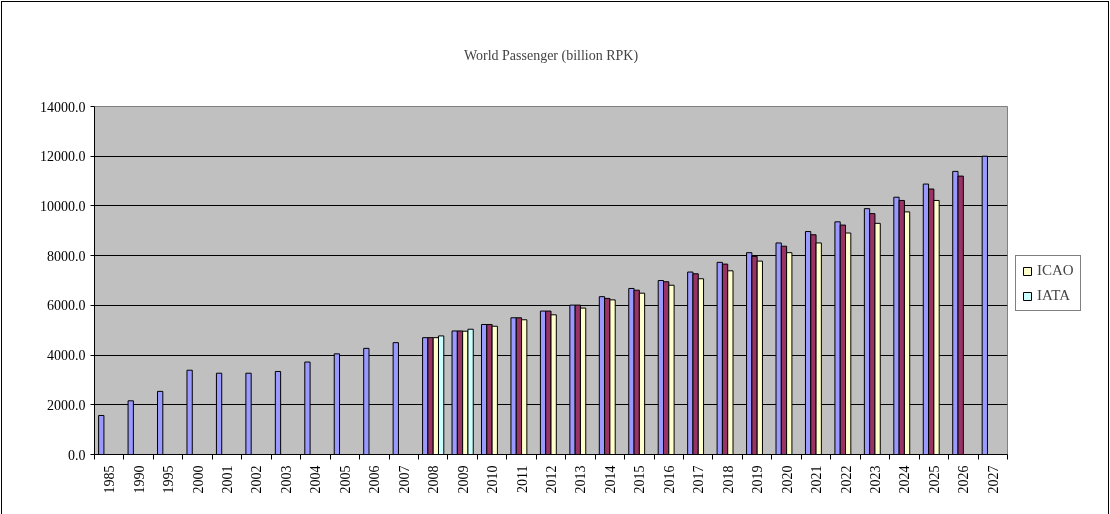 The image size is (1110, 514). I want to click on x-tick-label: 2019, so click(758, 479).